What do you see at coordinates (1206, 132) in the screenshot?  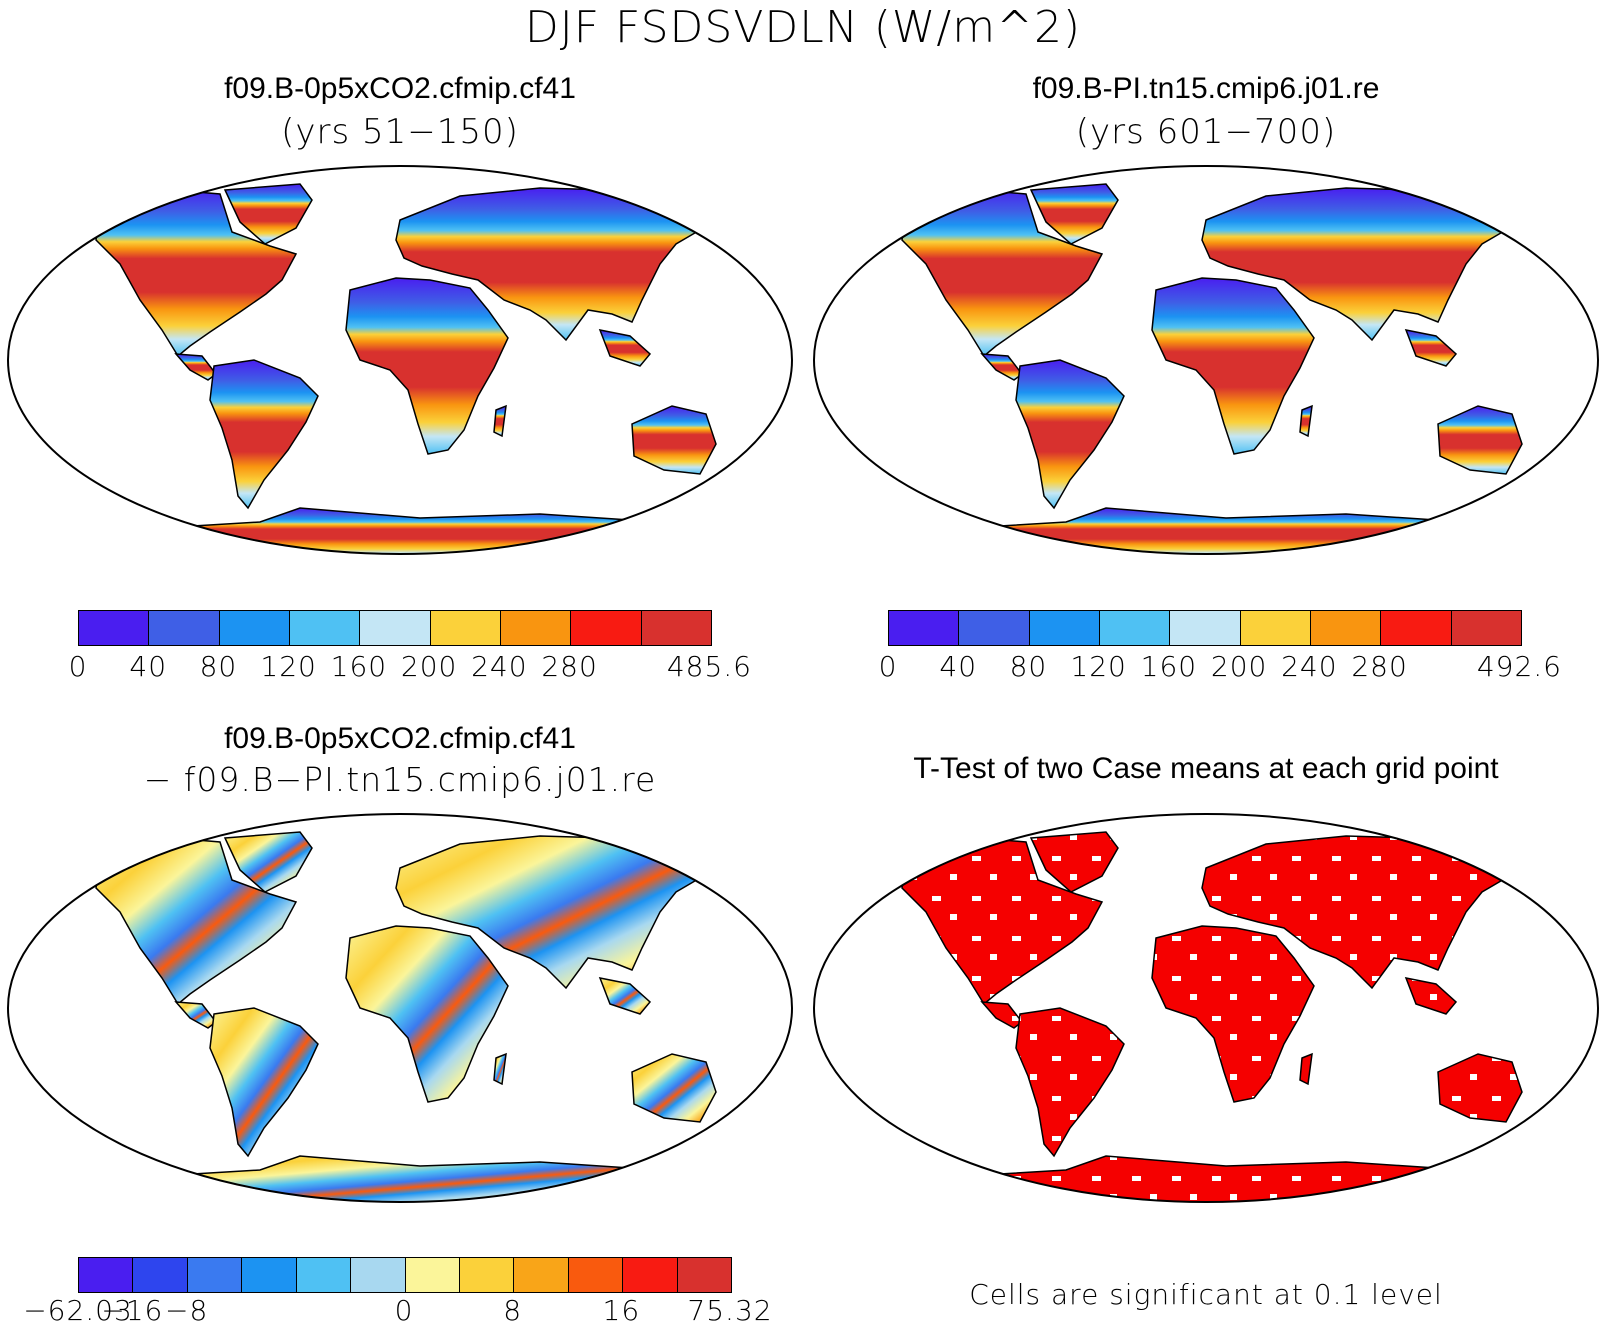 I see `panel-subtitle-top-right: (yrs 601−700)` at bounding box center [1206, 132].